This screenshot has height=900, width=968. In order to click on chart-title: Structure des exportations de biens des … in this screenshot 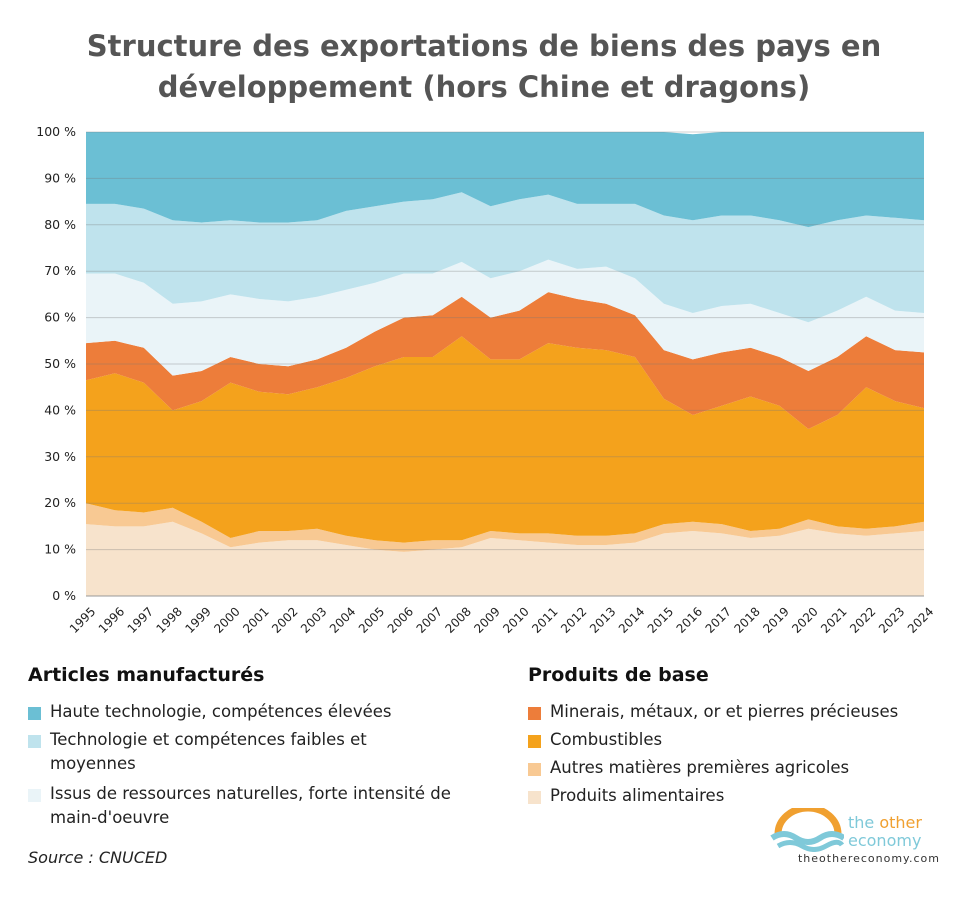, I will do `click(484, 66)`.